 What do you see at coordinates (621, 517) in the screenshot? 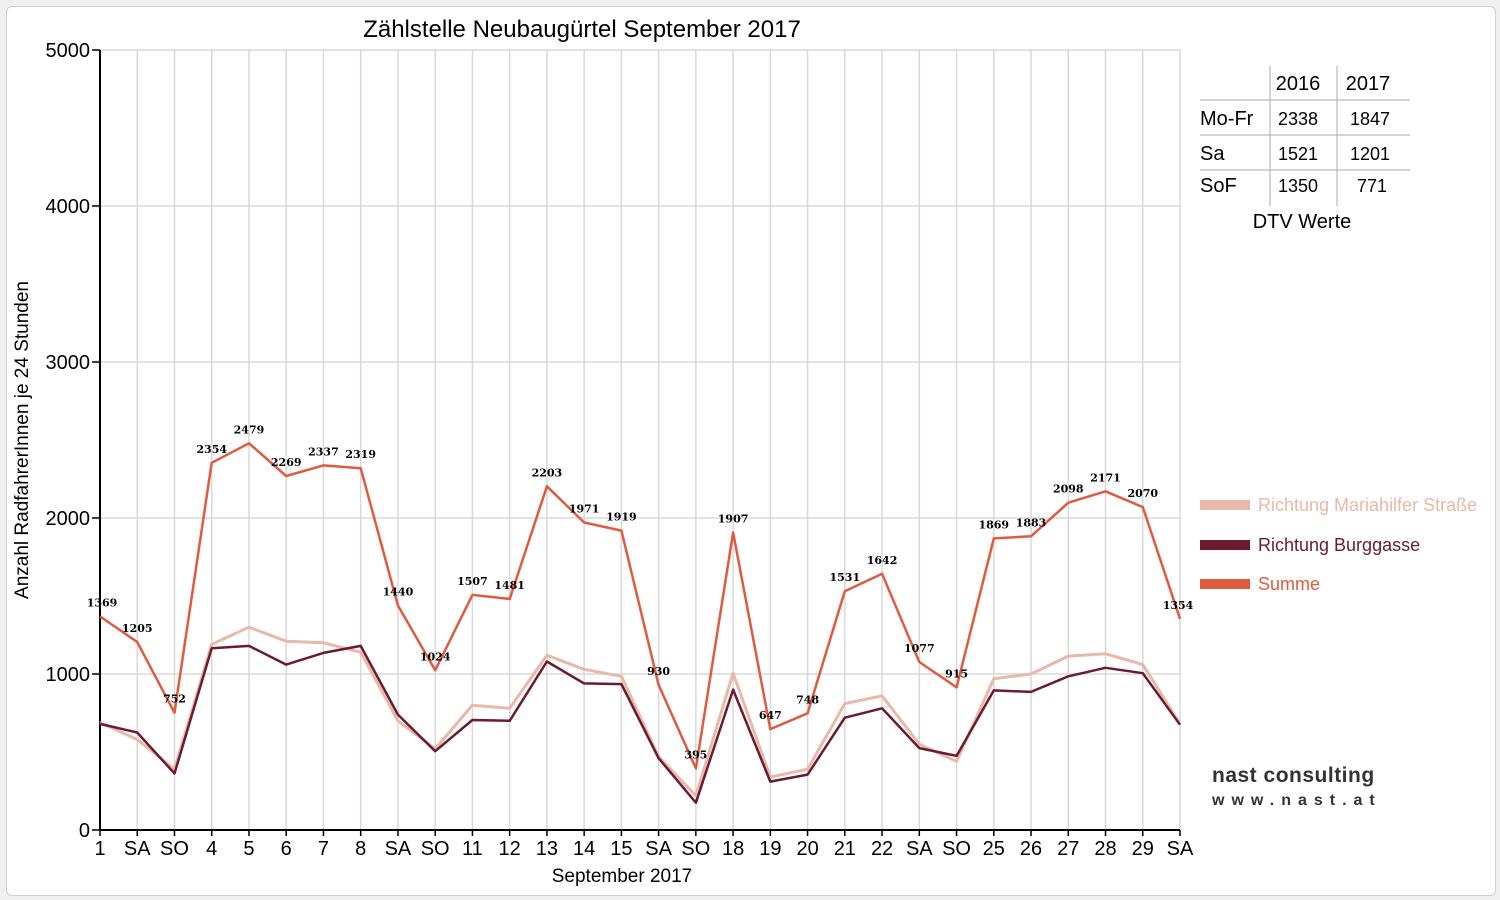
I see `data-label: 1919` at bounding box center [621, 517].